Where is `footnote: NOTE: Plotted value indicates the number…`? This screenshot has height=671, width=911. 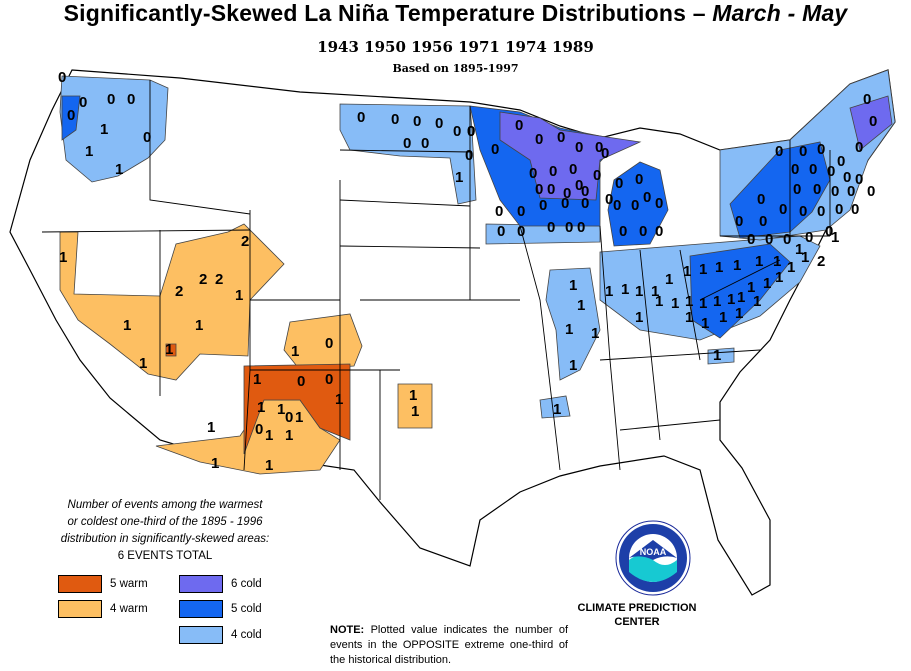 footnote: NOTE: Plotted value indicates the number… is located at coordinates (449, 645).